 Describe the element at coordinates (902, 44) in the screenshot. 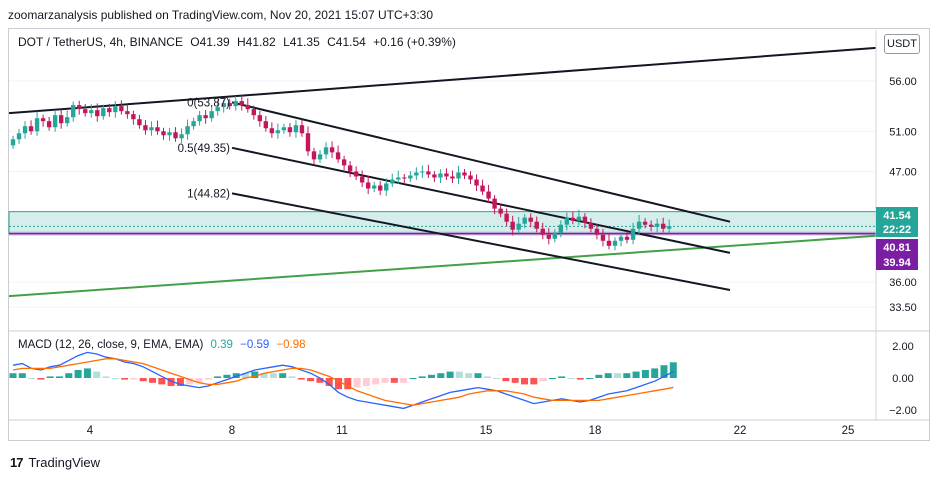

I see `currency-button: USDT` at that location.